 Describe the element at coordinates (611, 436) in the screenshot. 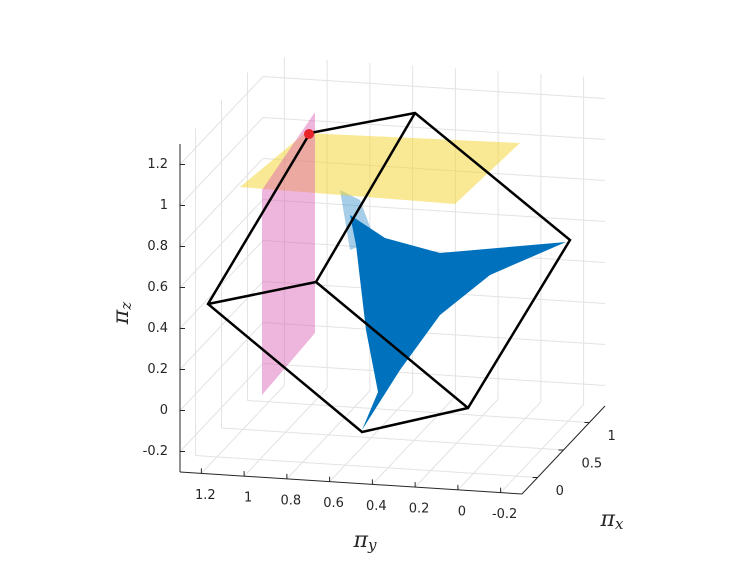

I see `x-tick-label: 1` at that location.